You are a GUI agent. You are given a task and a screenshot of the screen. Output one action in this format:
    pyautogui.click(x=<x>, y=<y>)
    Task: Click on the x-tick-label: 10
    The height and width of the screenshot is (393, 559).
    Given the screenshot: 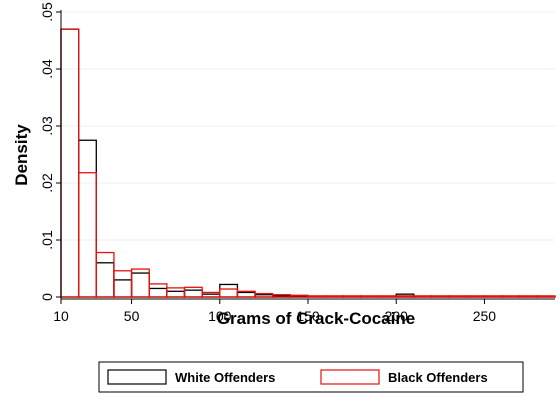 What is the action you would take?
    pyautogui.click(x=61, y=316)
    